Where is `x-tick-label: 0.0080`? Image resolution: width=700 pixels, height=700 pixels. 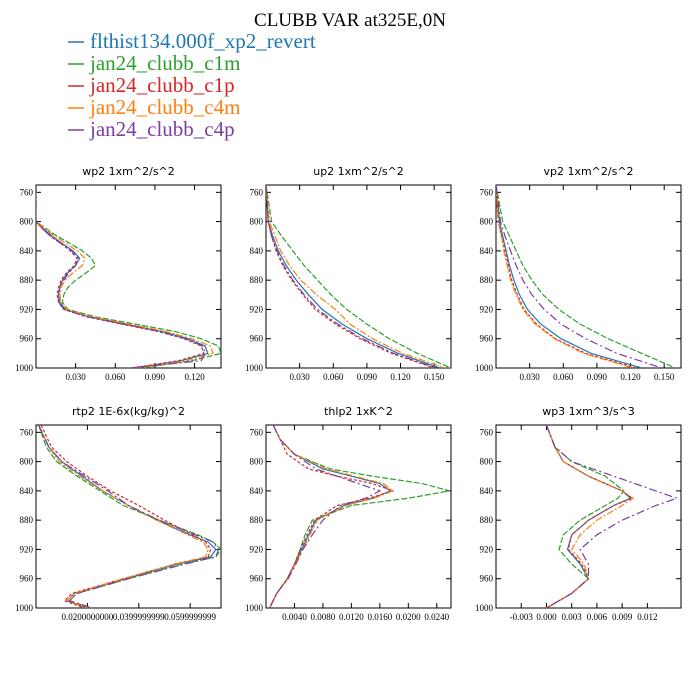
x-tick-label: 0.0080 is located at coordinates (323, 617).